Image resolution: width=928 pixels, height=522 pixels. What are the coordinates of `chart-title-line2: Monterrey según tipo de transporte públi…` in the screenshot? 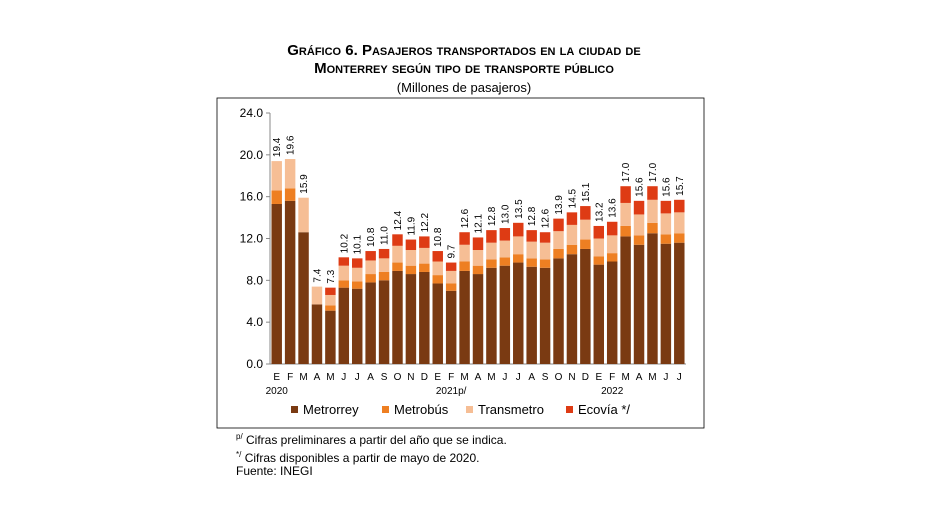 It's located at (464, 68).